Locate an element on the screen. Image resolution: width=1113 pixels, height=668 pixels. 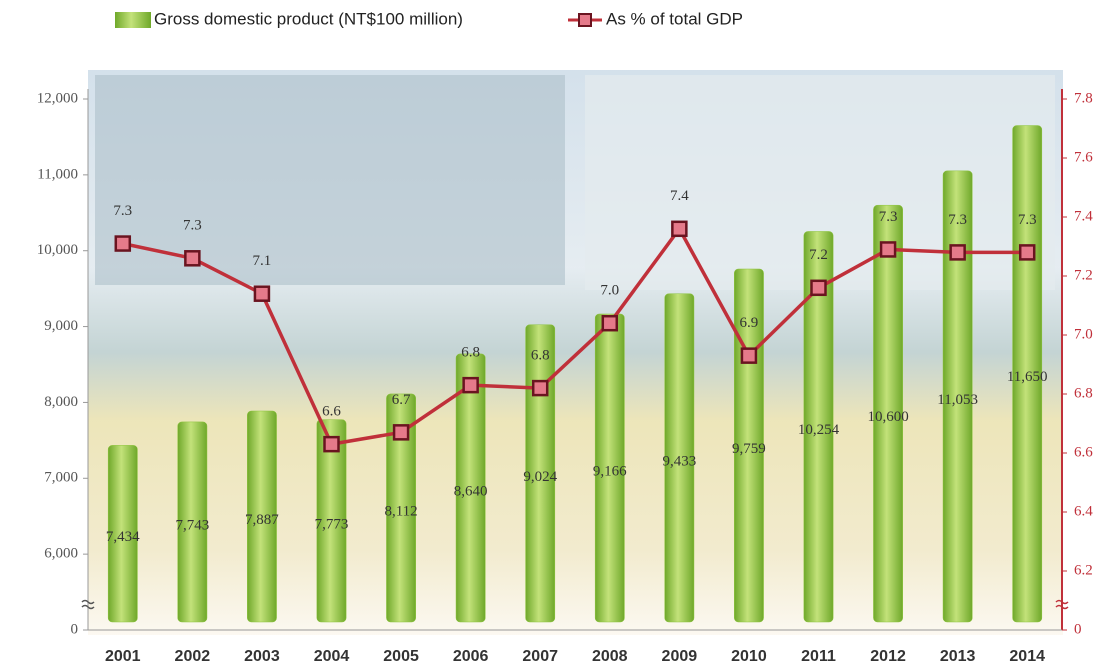
y2-tick-label: 6.8 is located at coordinates (1083, 393).